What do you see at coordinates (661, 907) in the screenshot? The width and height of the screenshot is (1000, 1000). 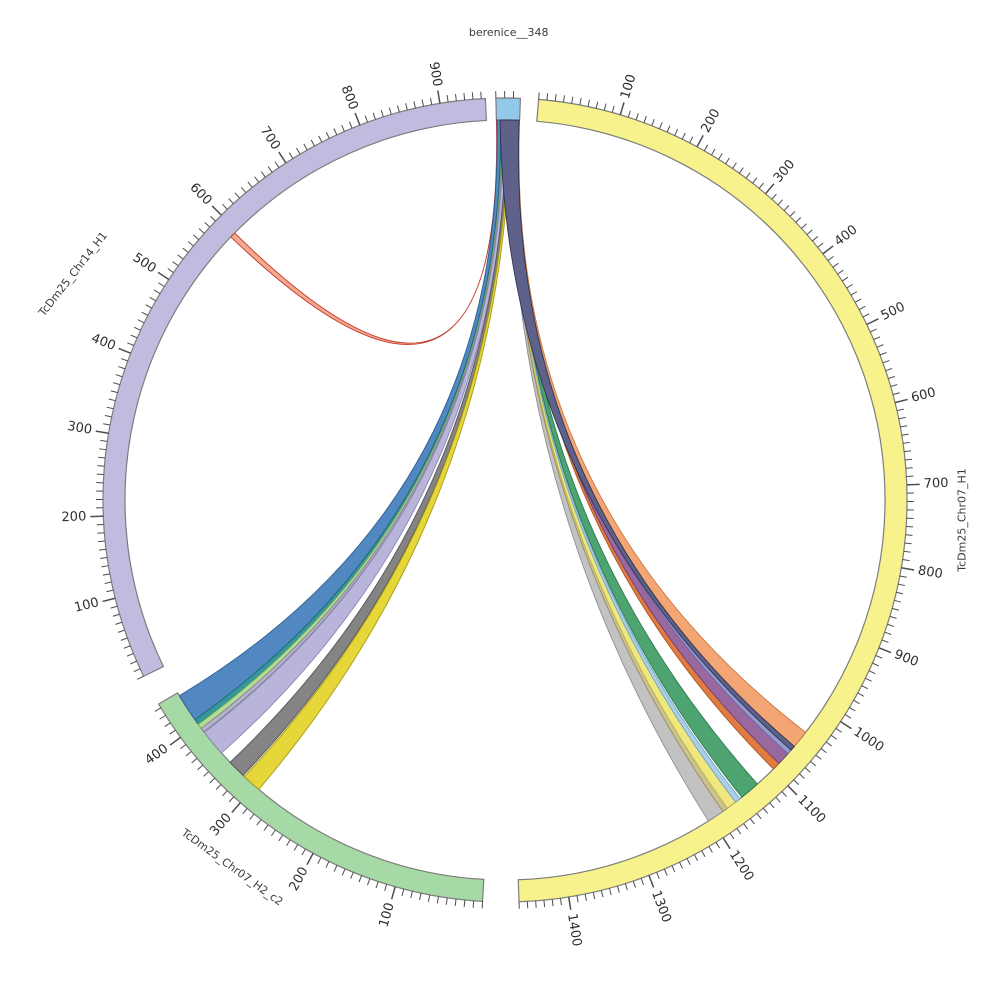 I see `tick-label: 1300` at bounding box center [661, 907].